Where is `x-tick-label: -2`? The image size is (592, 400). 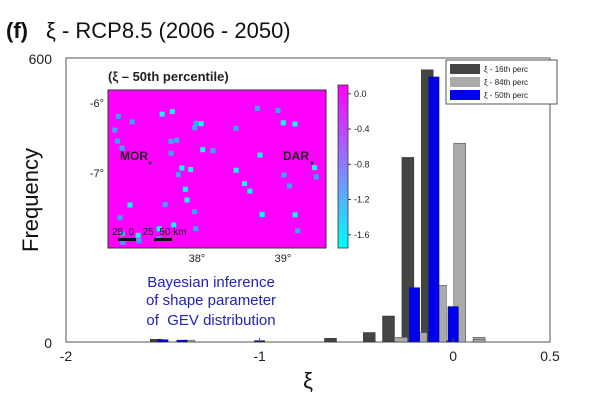 x-tick-label: -2 is located at coordinates (66, 356).